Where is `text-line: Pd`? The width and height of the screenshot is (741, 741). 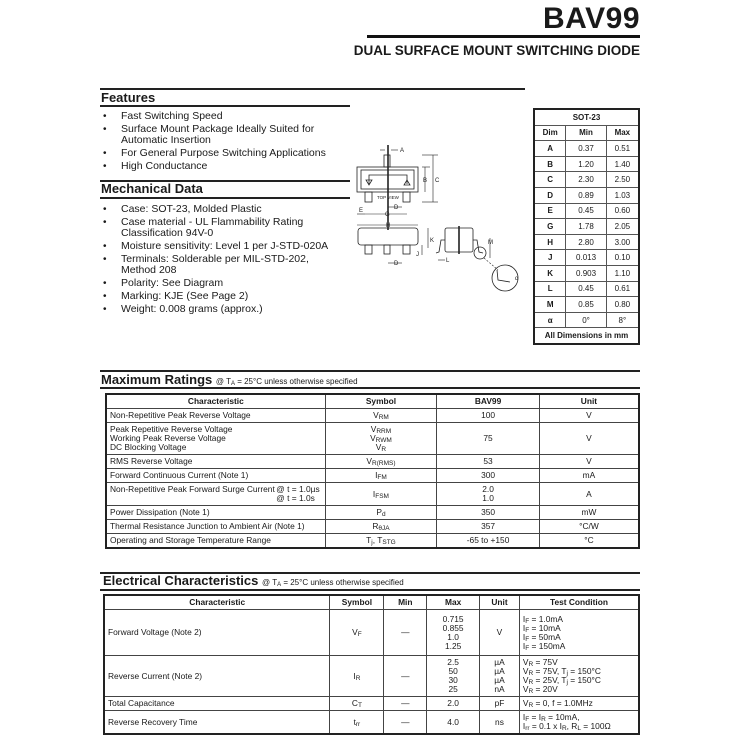
text-line: Pd is located at coordinates (381, 513).